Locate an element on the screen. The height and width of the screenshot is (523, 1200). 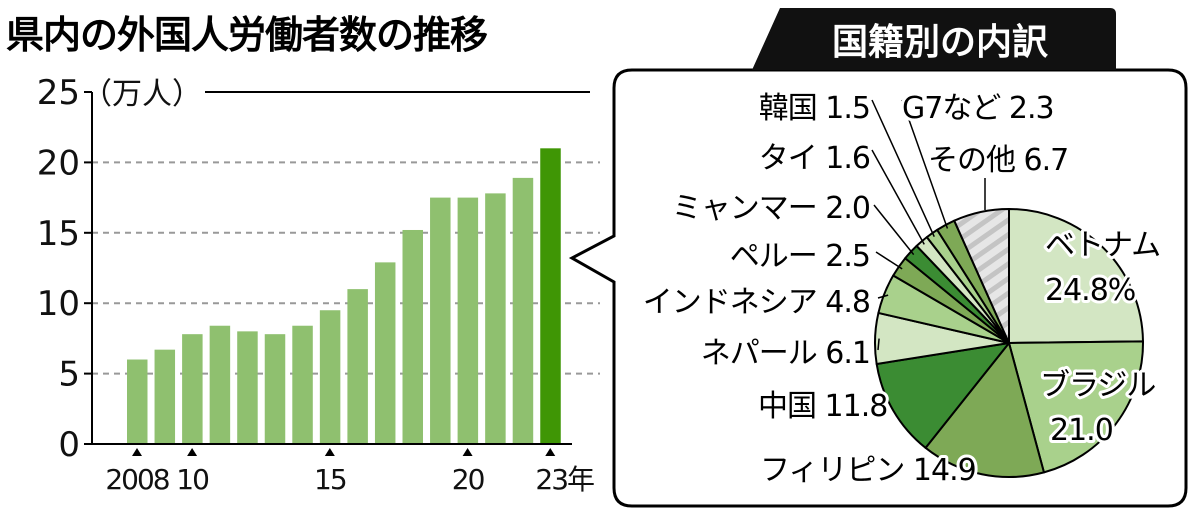
y-tick-label: 0 is located at coordinates (69, 445).